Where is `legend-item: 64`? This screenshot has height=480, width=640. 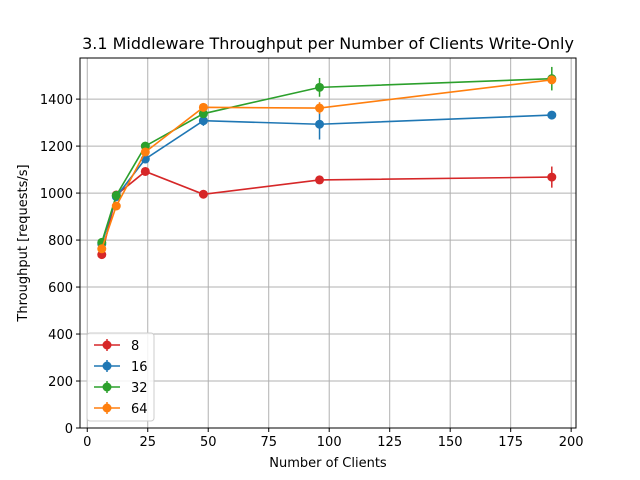 legend-item: 64 is located at coordinates (121, 409).